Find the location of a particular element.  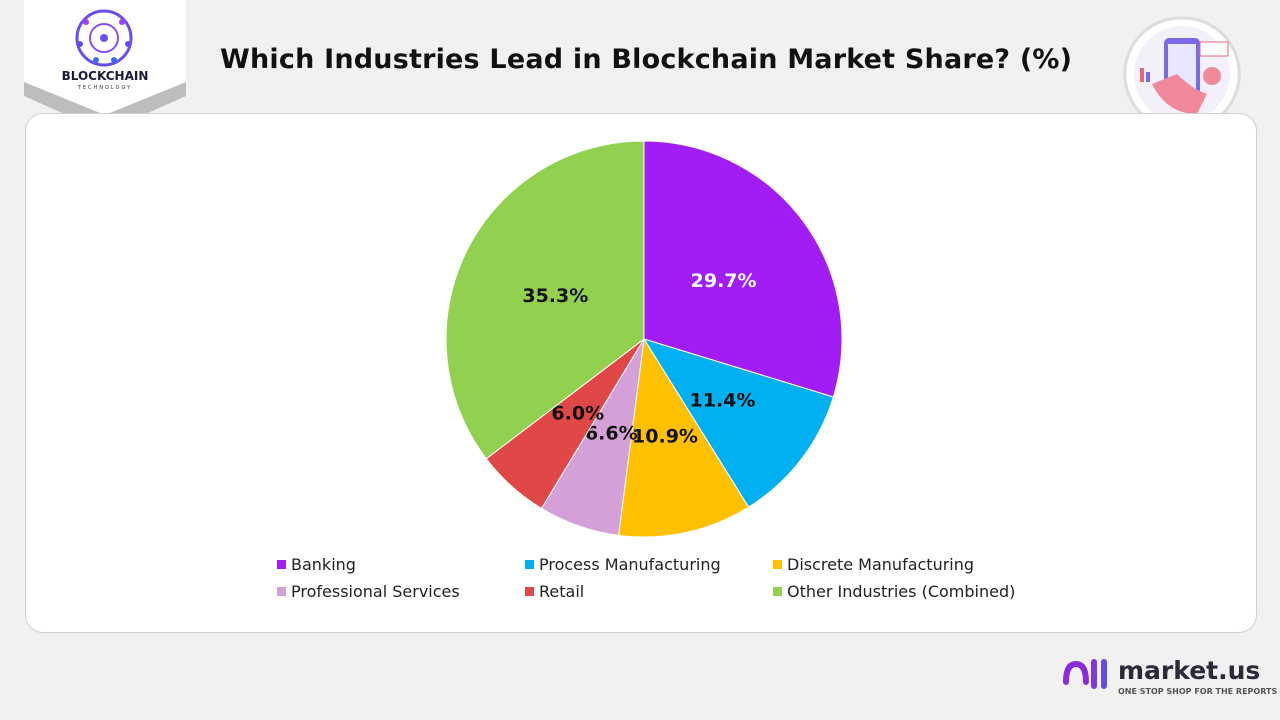

network-globe-icon is located at coordinates (104, 38).